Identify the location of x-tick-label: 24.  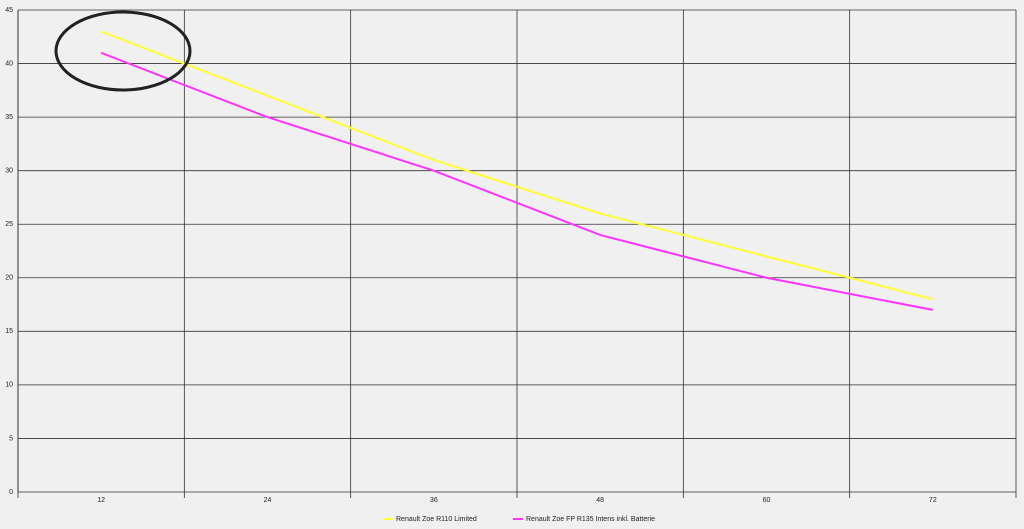
(268, 500).